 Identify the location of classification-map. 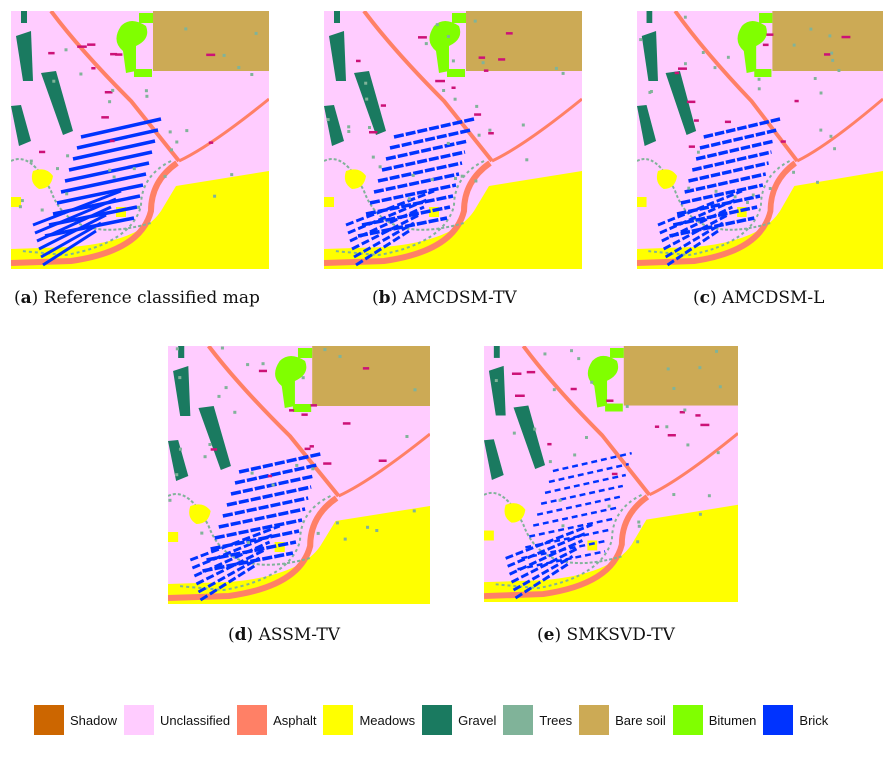
(760, 140).